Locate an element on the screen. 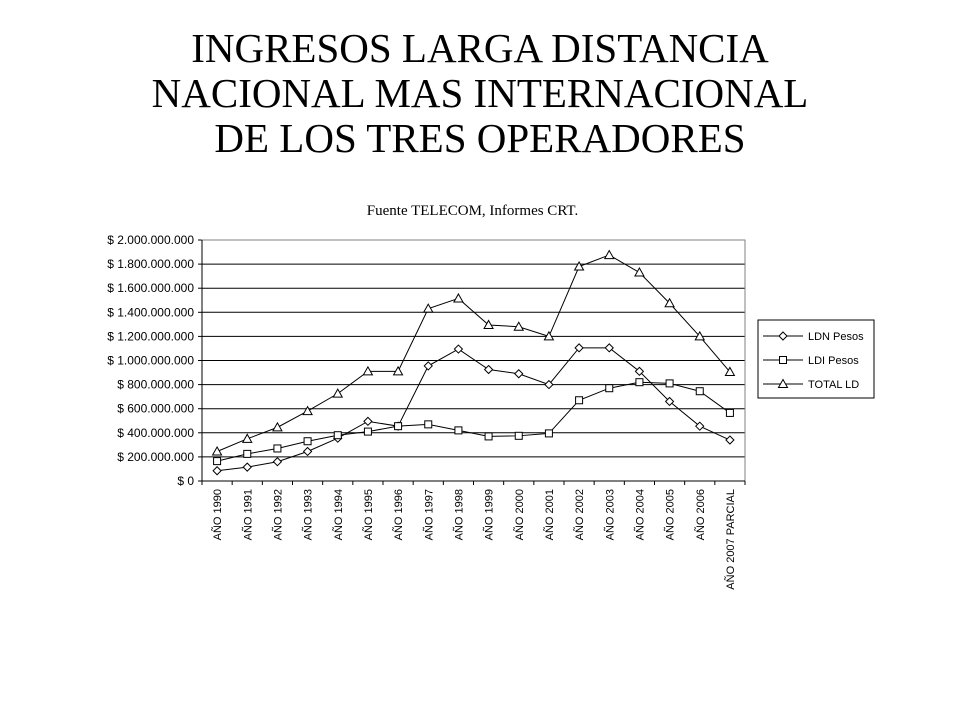 The image size is (960, 720). x-tick-label: AÑO 1990 is located at coordinates (217, 514).